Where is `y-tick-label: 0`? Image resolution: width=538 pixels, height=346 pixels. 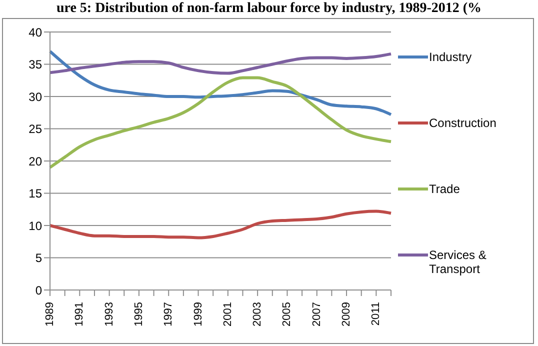
y-tick-label: 0 is located at coordinates (38, 290).